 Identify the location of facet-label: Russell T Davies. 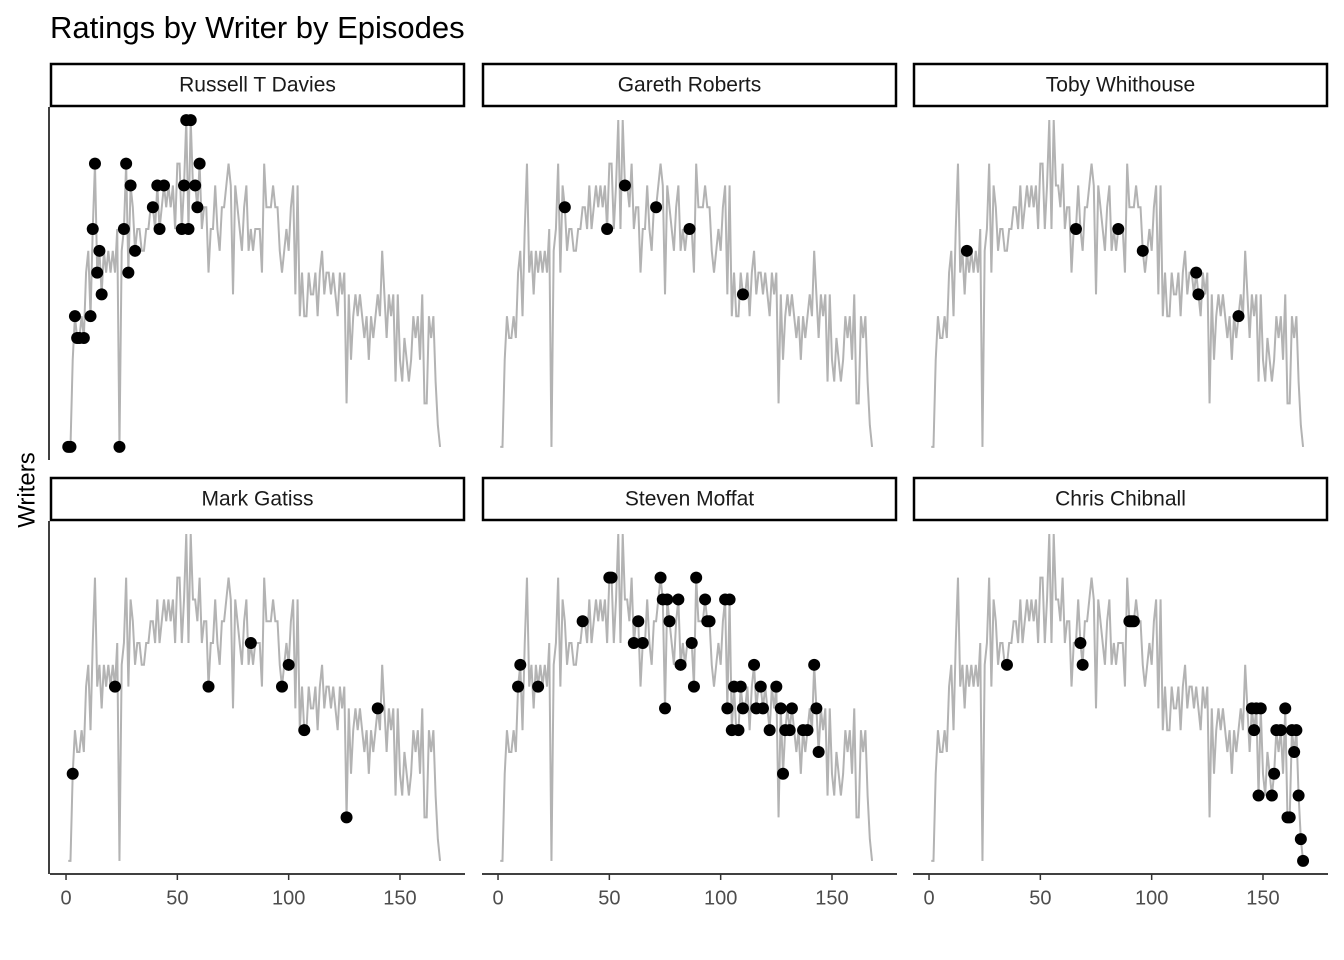
(257, 85).